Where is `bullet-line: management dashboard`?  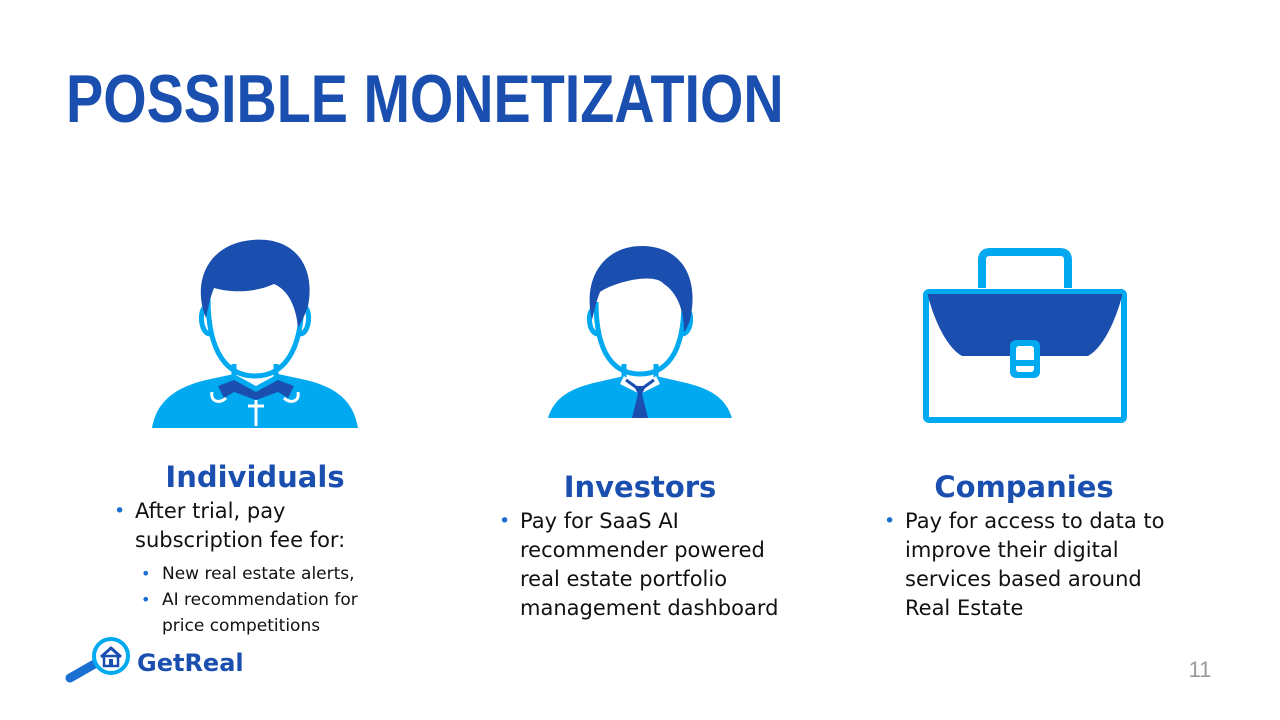
bullet-line: management dashboard is located at coordinates (649, 608).